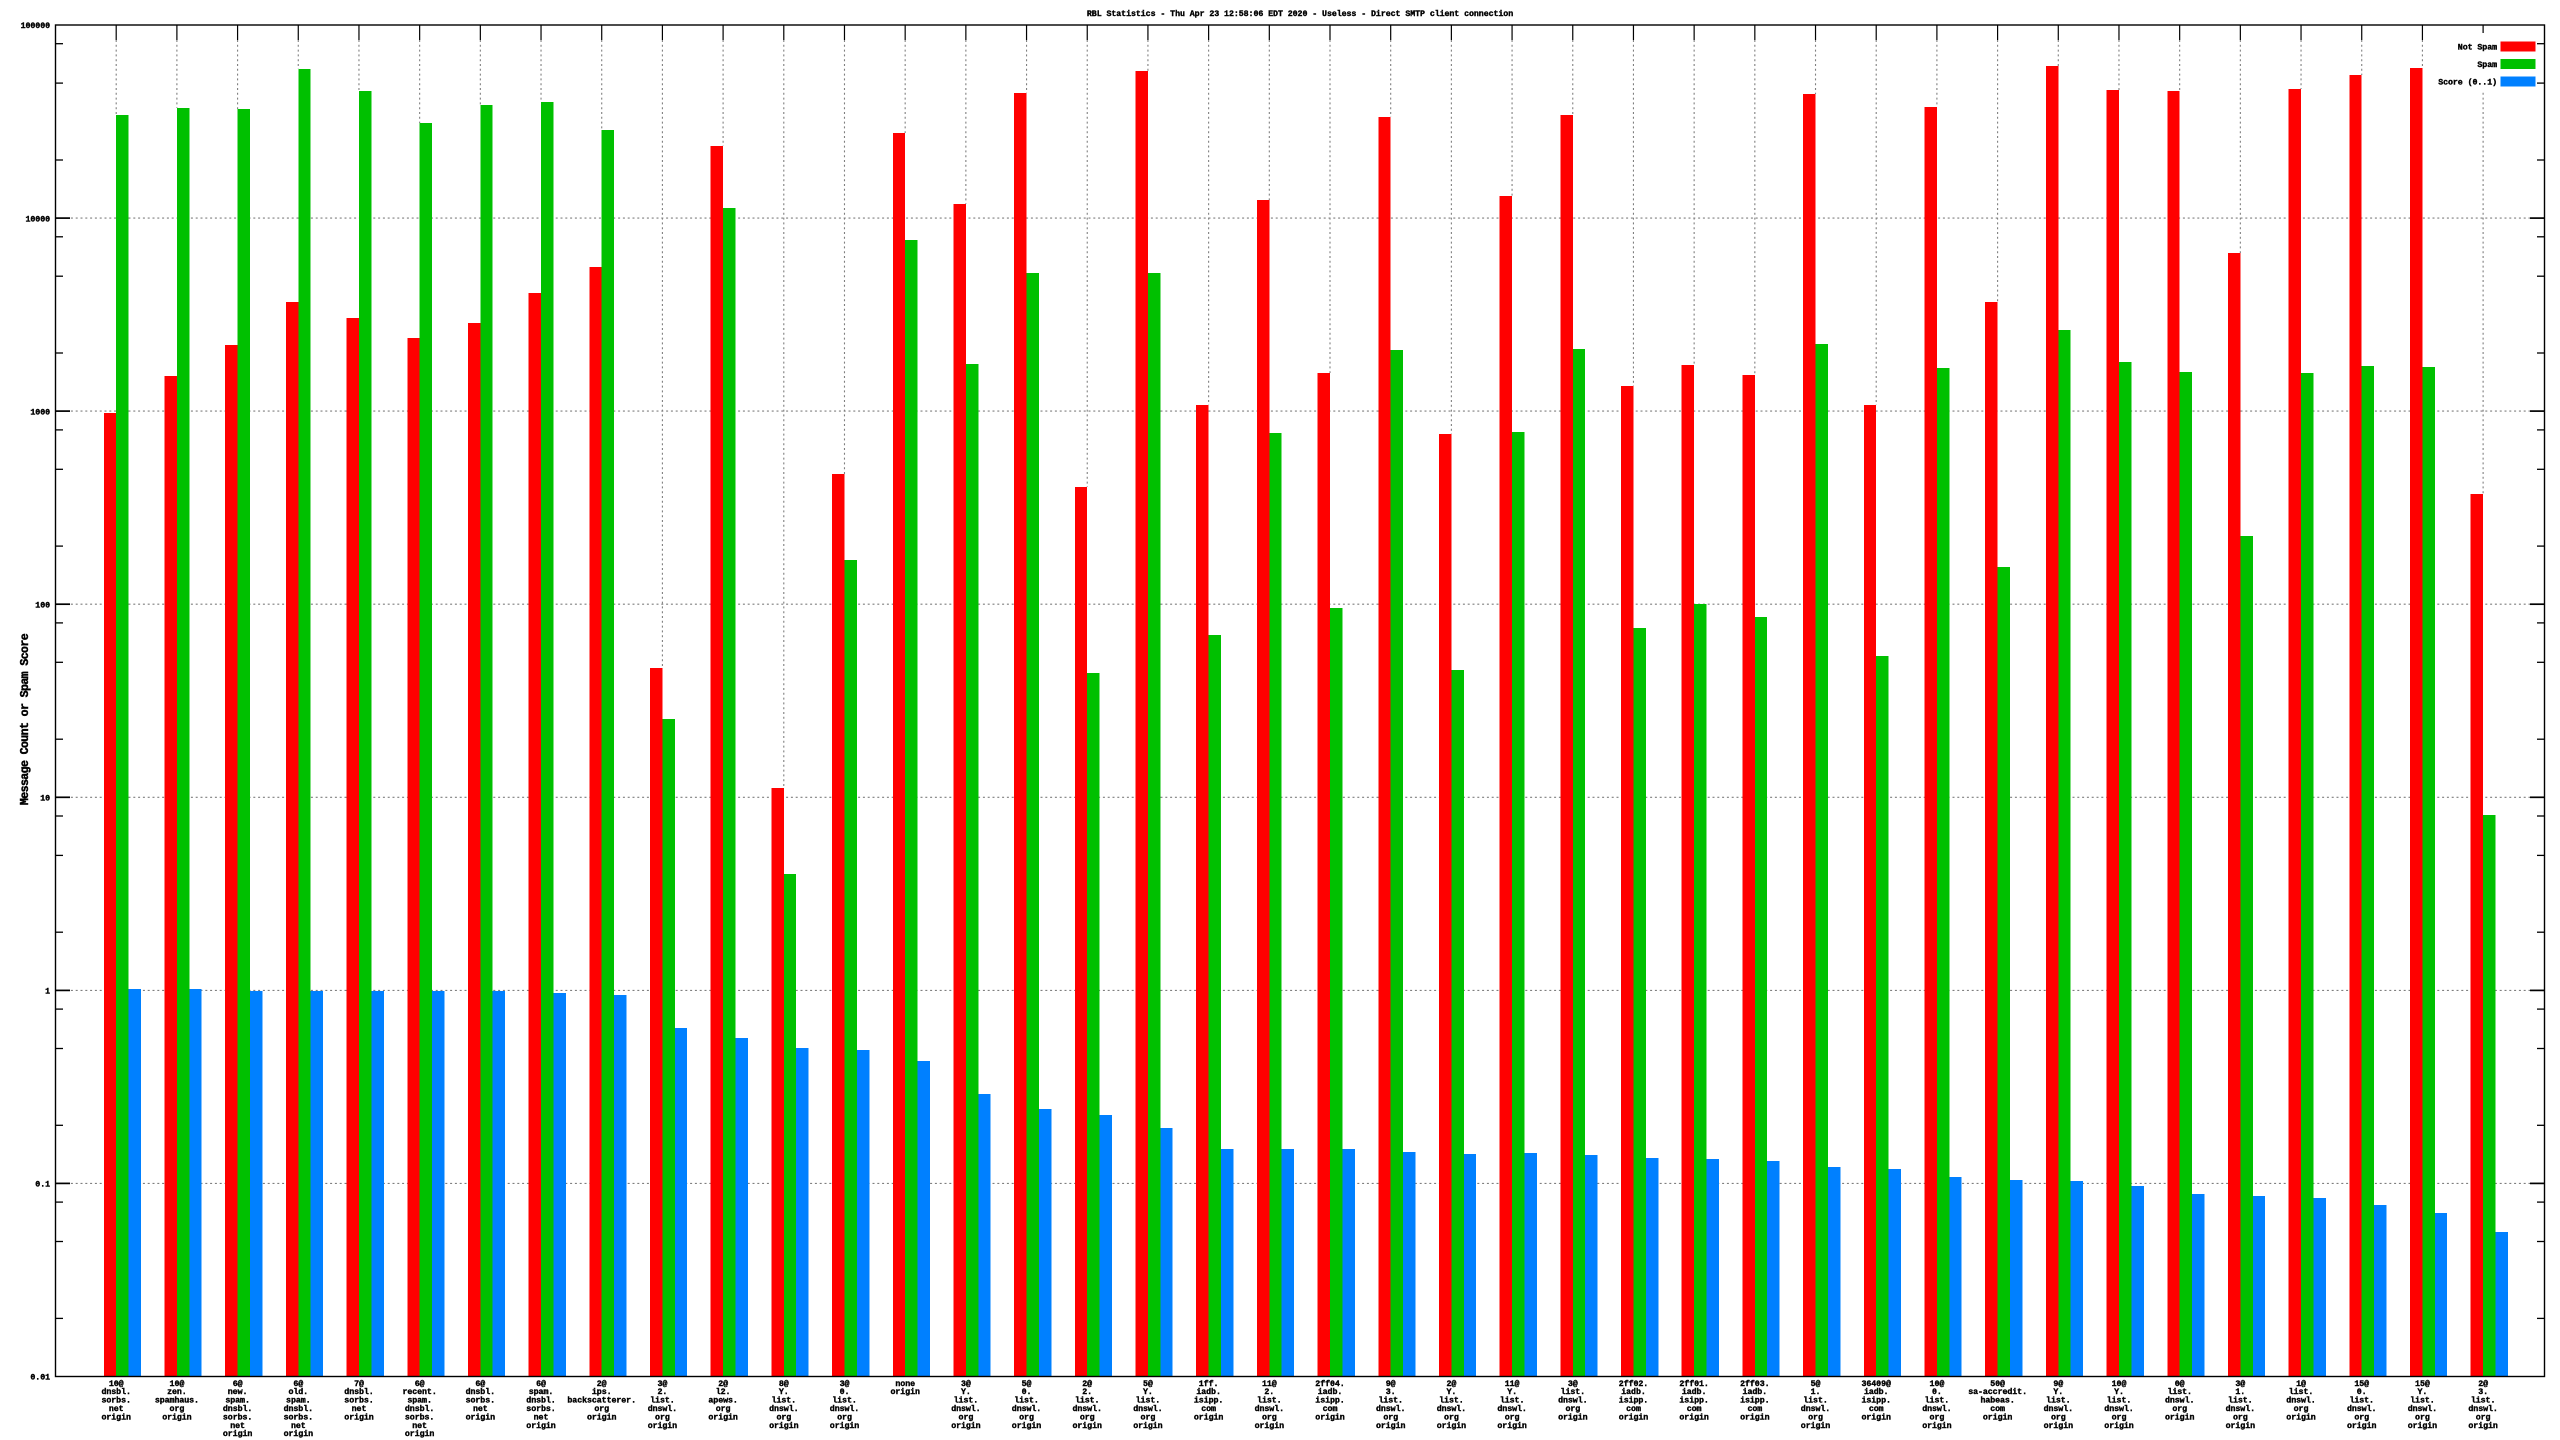 The image size is (2560, 1440). What do you see at coordinates (1754, 1384) in the screenshot?
I see `svg-text: 2ff03.` at bounding box center [1754, 1384].